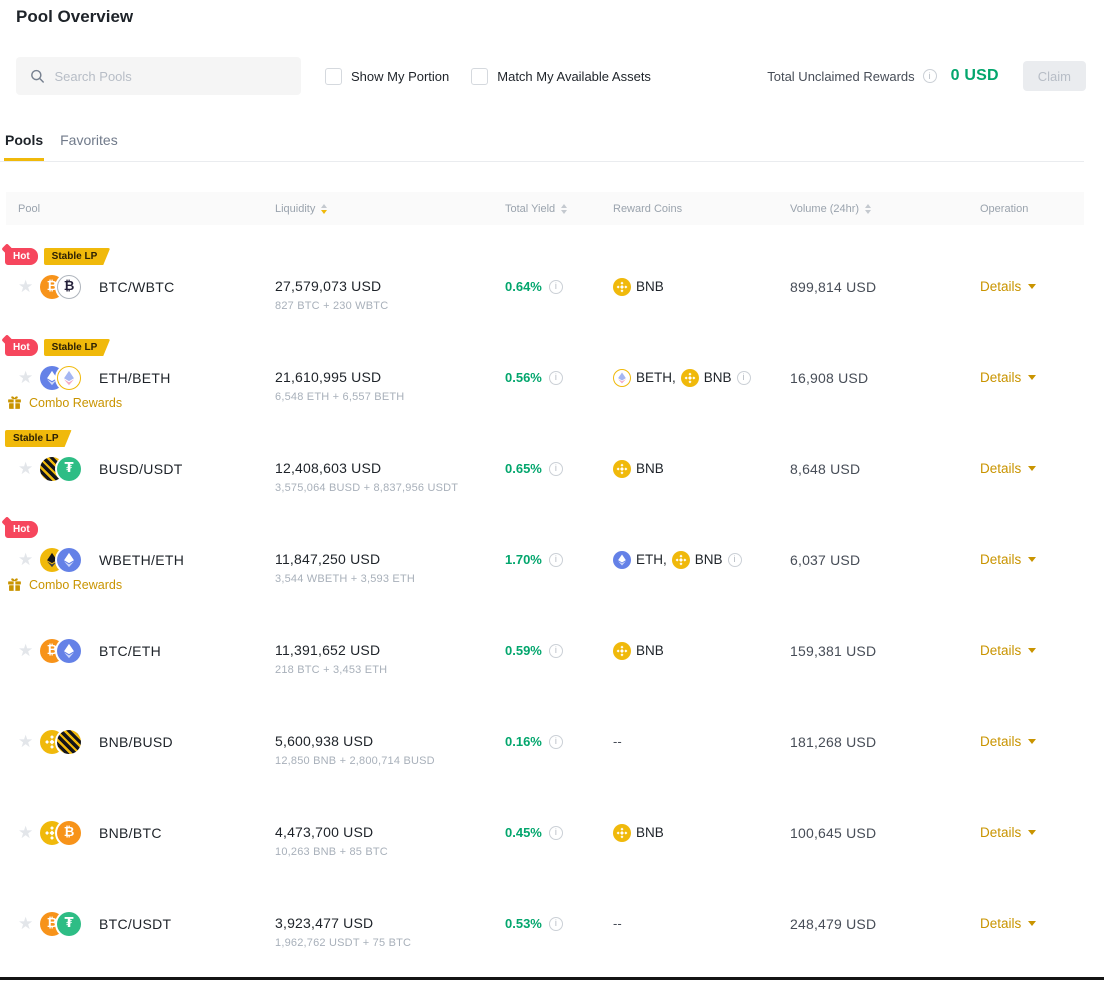 This screenshot has width=1104, height=984. I want to click on total-yield-value: 0.65%, so click(523, 468).